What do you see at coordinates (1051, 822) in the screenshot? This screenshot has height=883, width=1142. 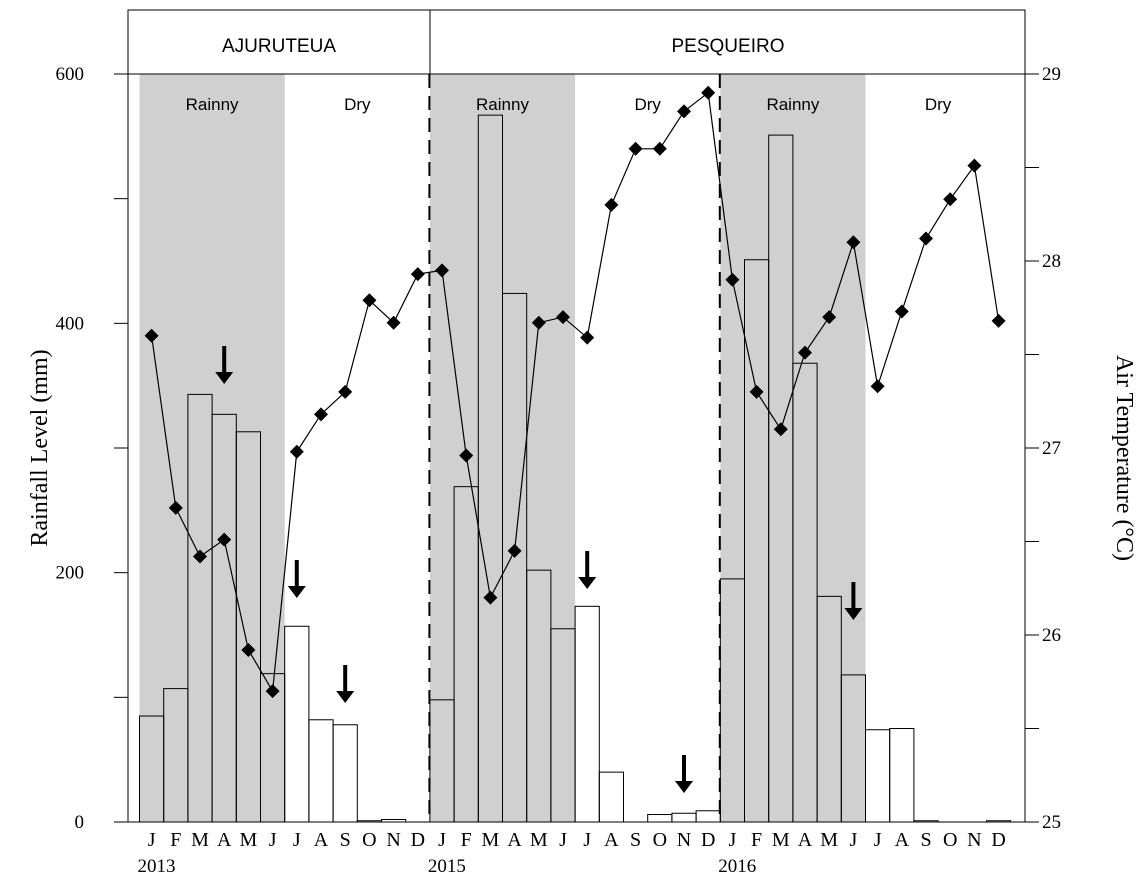 I see `right-tick-label: 25` at bounding box center [1051, 822].